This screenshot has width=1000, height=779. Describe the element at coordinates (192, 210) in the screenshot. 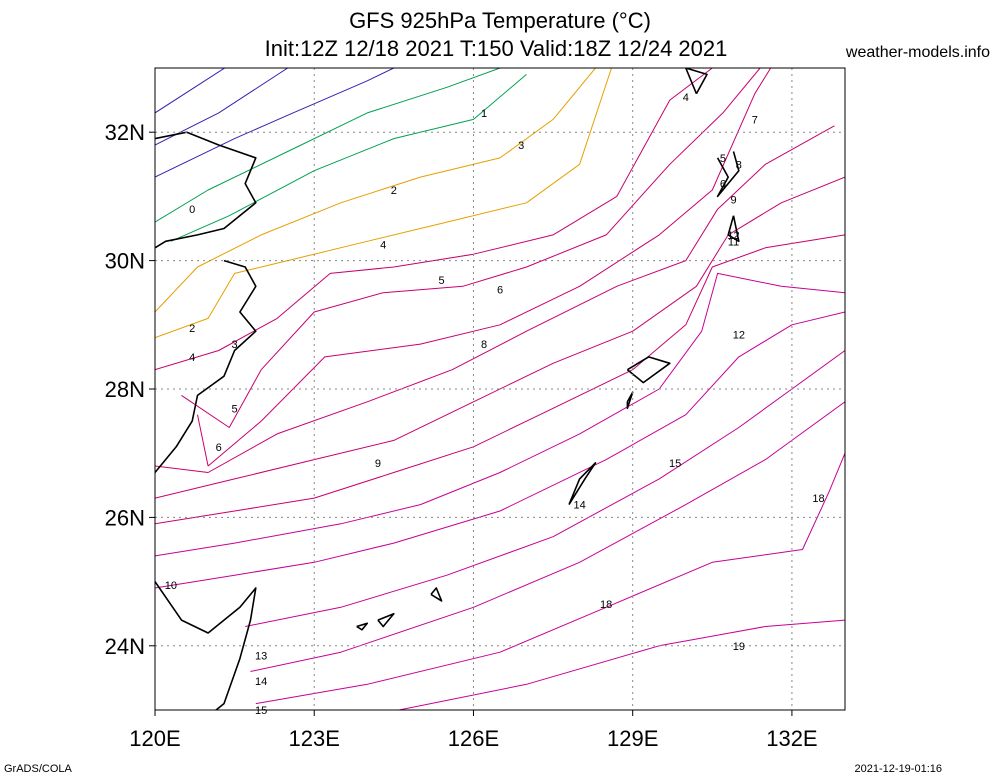

I see `contour-label: 0` at that location.